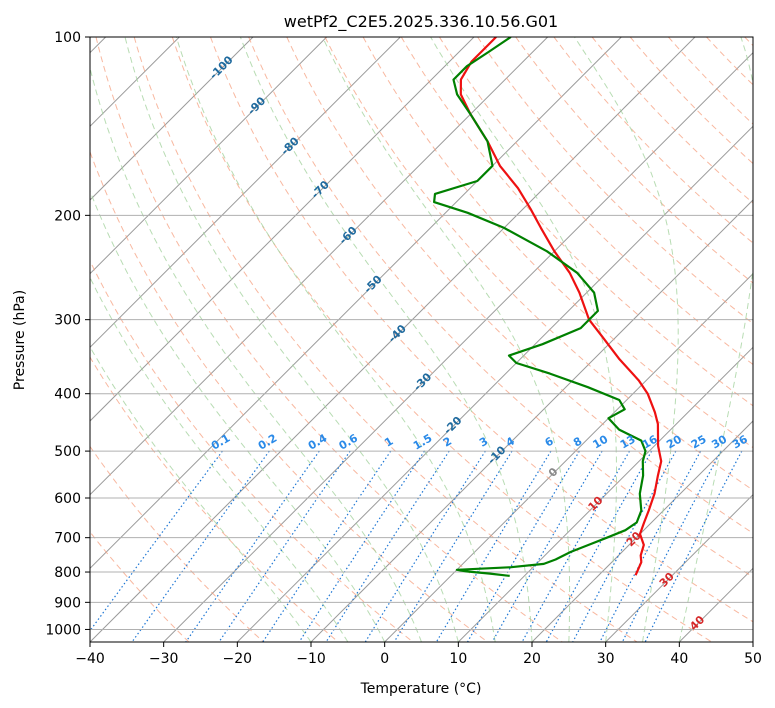  Describe the element at coordinates (67, 603) in the screenshot. I see `y-tick-label: 900` at that location.